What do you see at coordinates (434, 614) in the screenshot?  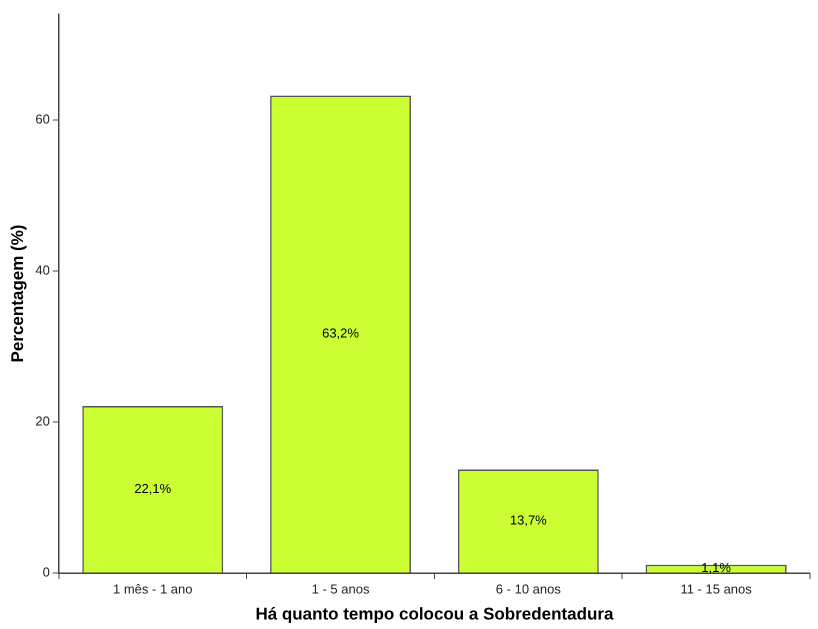 I see `x-axis-title: Há quanto tempo colocou a Sobredentadura` at bounding box center [434, 614].